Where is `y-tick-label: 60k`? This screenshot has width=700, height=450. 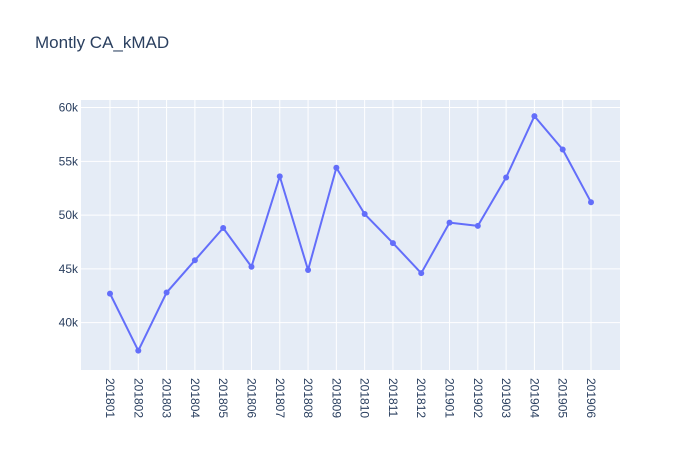
y-tick-label: 60k is located at coordinates (69, 108).